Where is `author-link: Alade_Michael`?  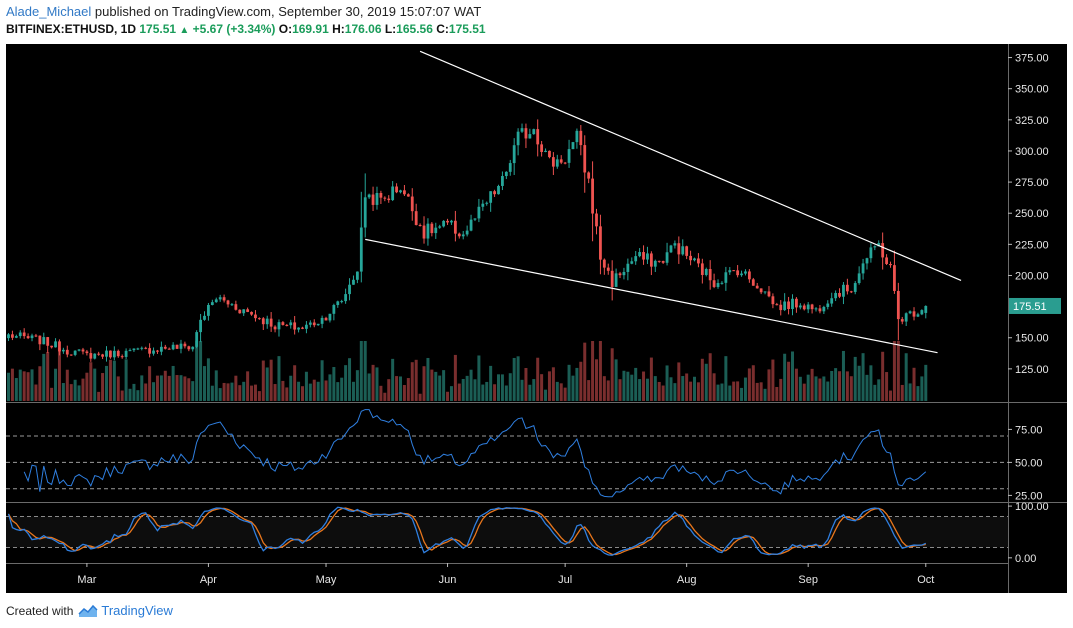 author-link: Alade_Michael is located at coordinates (49, 11).